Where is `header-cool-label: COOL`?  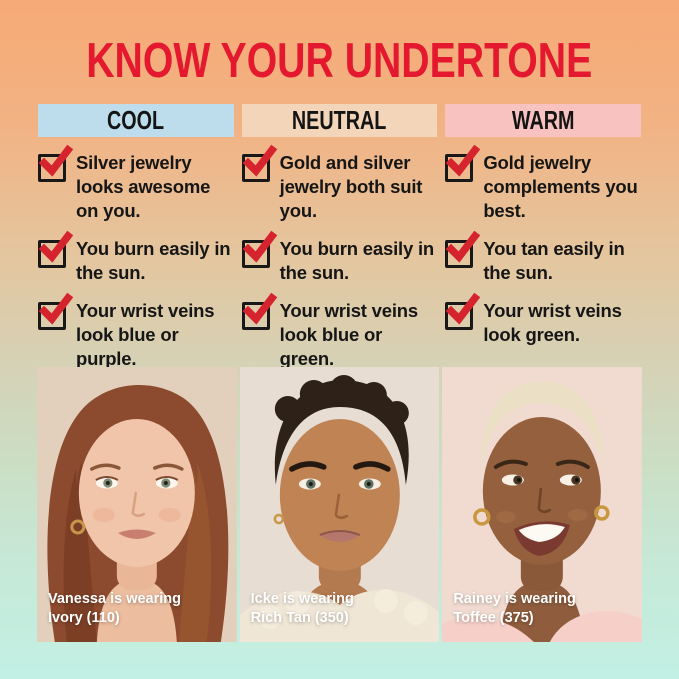
header-cool-label: COOL is located at coordinates (136, 120).